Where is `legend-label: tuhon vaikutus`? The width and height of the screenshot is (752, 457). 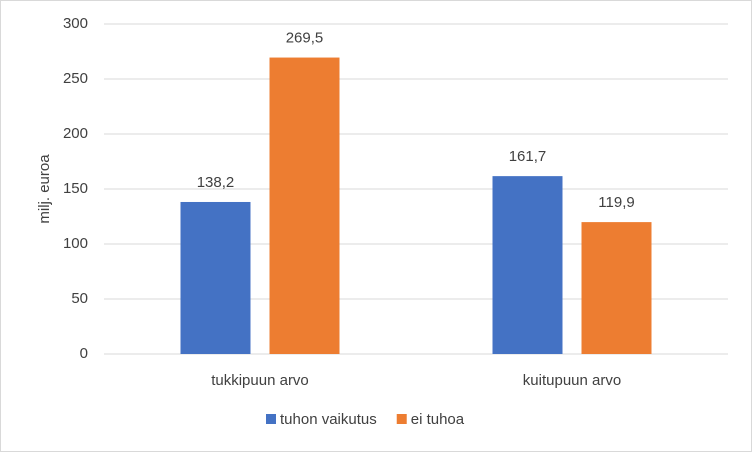 legend-label: tuhon vaikutus is located at coordinates (328, 419).